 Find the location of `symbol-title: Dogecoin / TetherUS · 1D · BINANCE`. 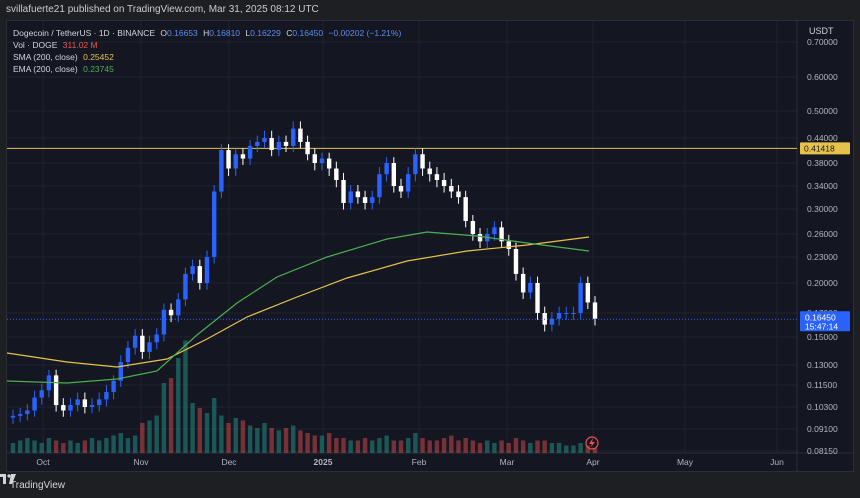

symbol-title: Dogecoin / TetherUS · 1D · BINANCE is located at coordinates (84, 33).